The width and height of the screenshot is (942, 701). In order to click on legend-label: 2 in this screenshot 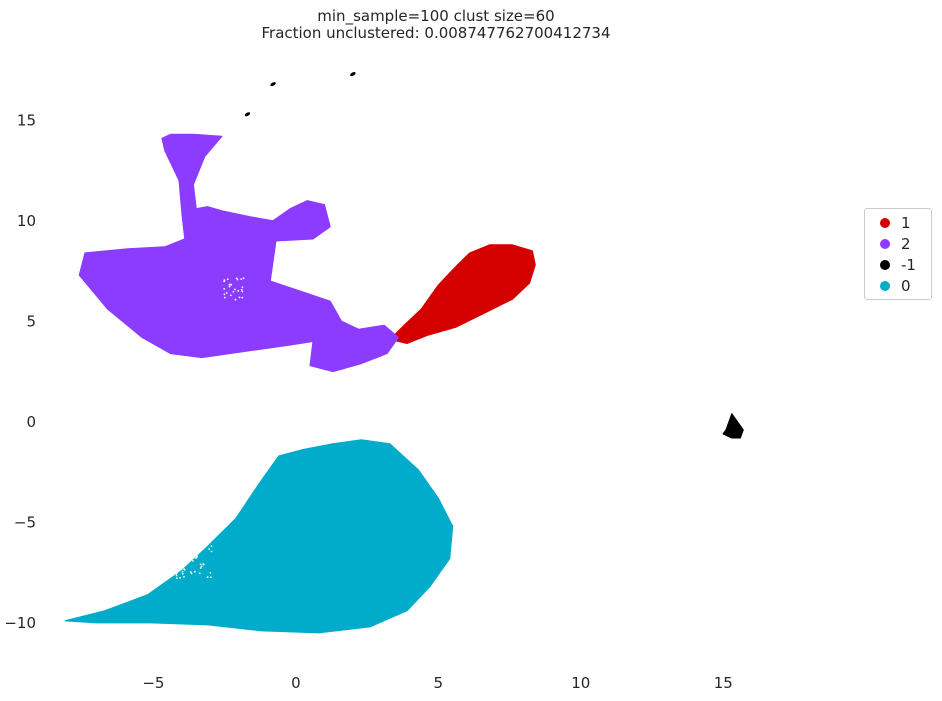, I will do `click(906, 244)`.